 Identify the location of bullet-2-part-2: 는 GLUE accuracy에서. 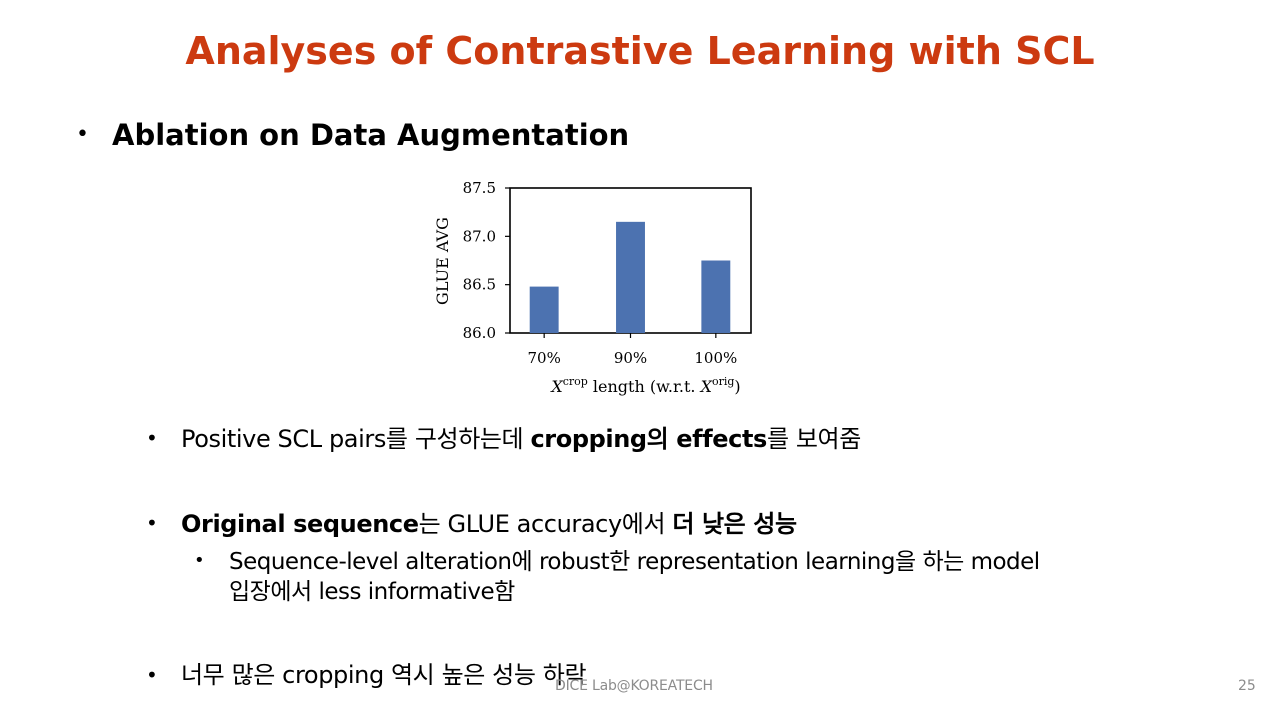
(545, 524).